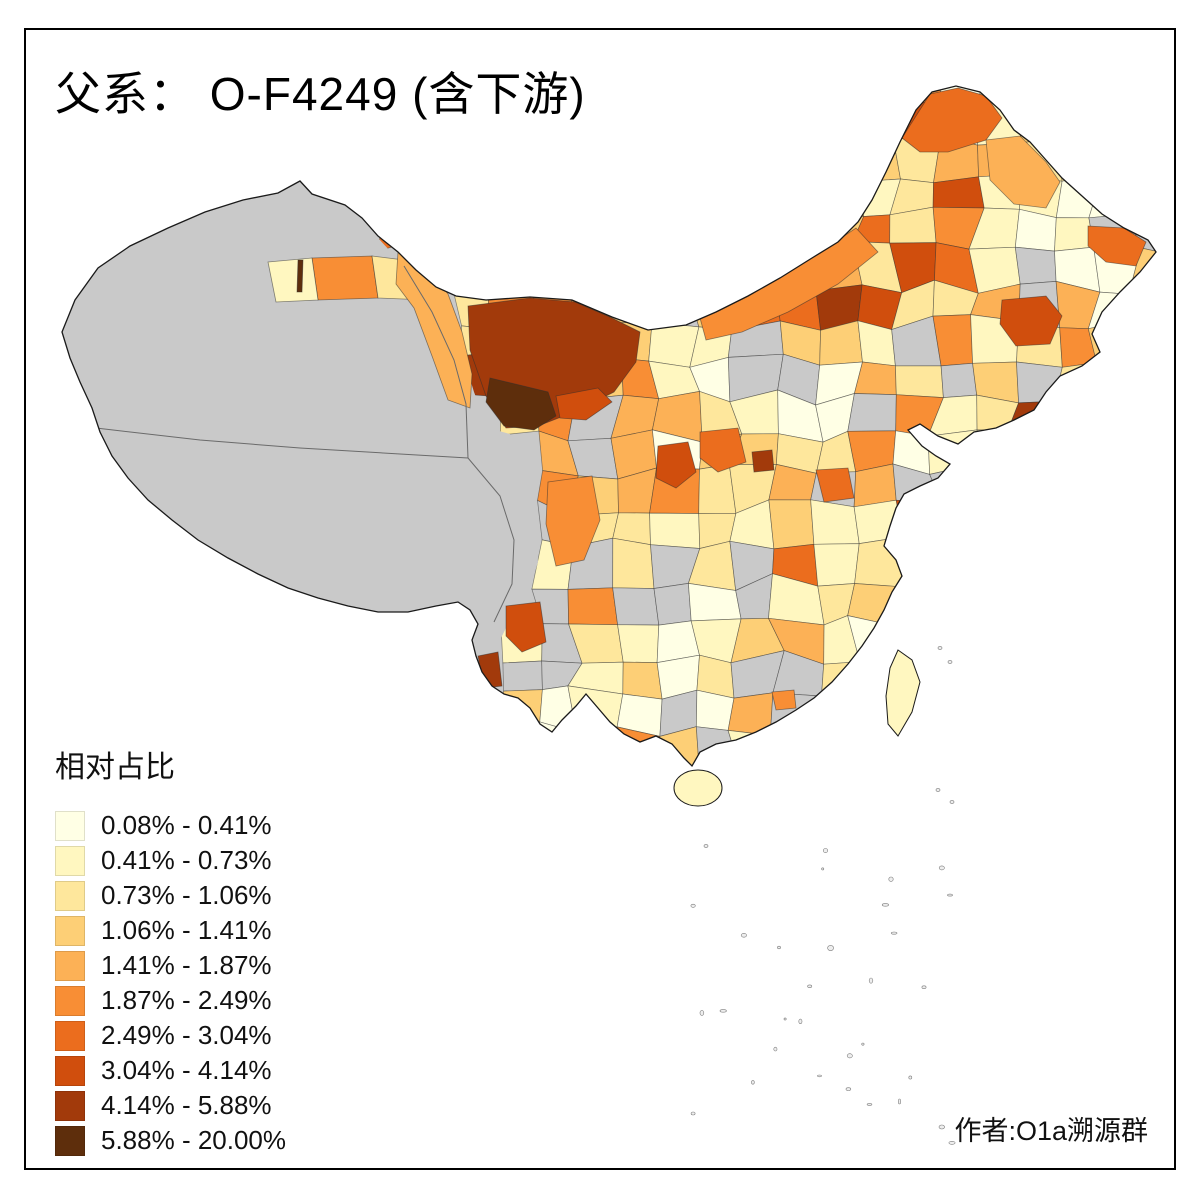  Describe the element at coordinates (723, 450) in the screenshot. I see `region-shaanxi-mid-high` at that location.